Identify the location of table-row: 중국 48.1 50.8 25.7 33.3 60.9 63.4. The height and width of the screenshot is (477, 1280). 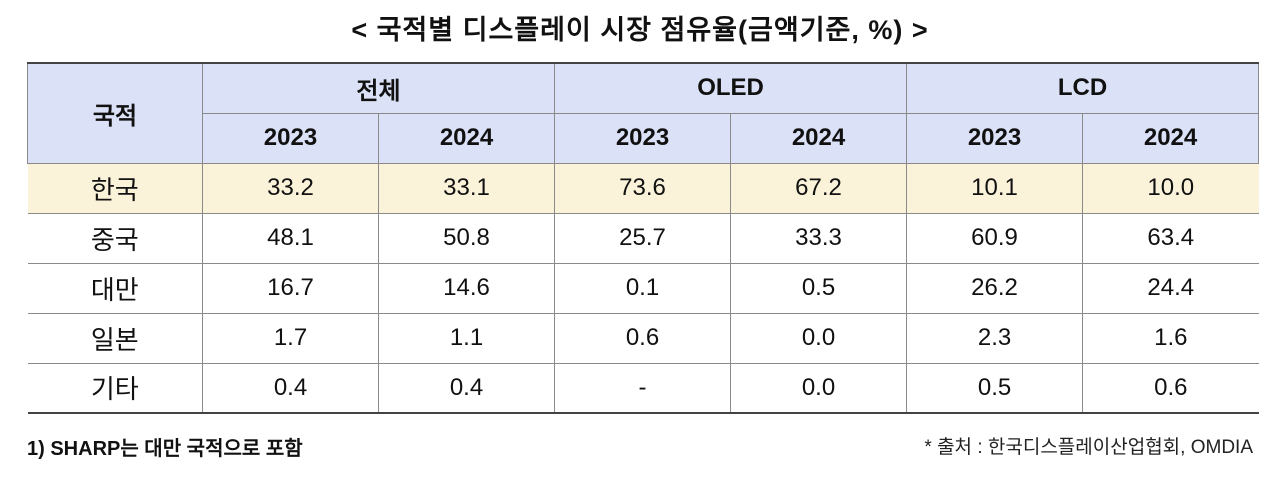
(643, 238).